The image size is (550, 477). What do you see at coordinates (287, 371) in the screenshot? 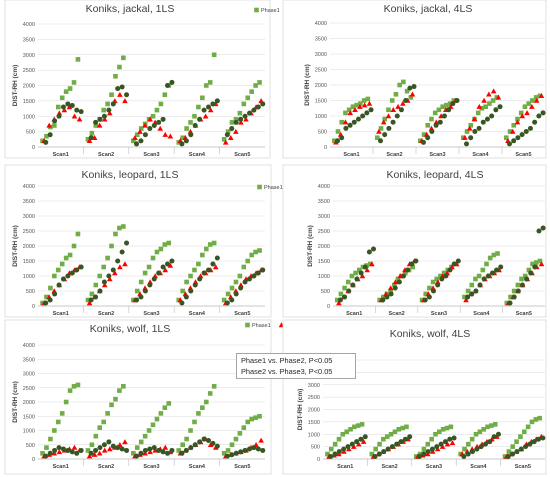
I see `annotation-line-2: Phase2 vs. Phase3, P<0.05` at bounding box center [287, 371].